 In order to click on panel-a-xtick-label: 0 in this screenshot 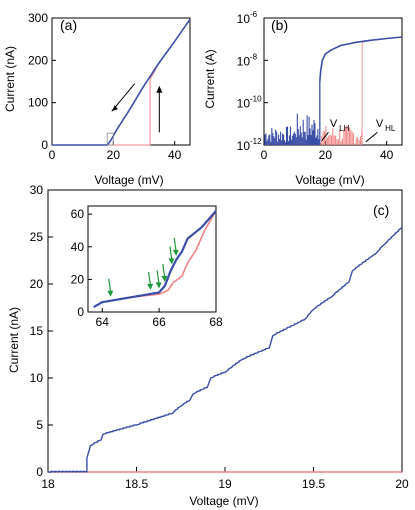, I will do `click(52, 155)`.